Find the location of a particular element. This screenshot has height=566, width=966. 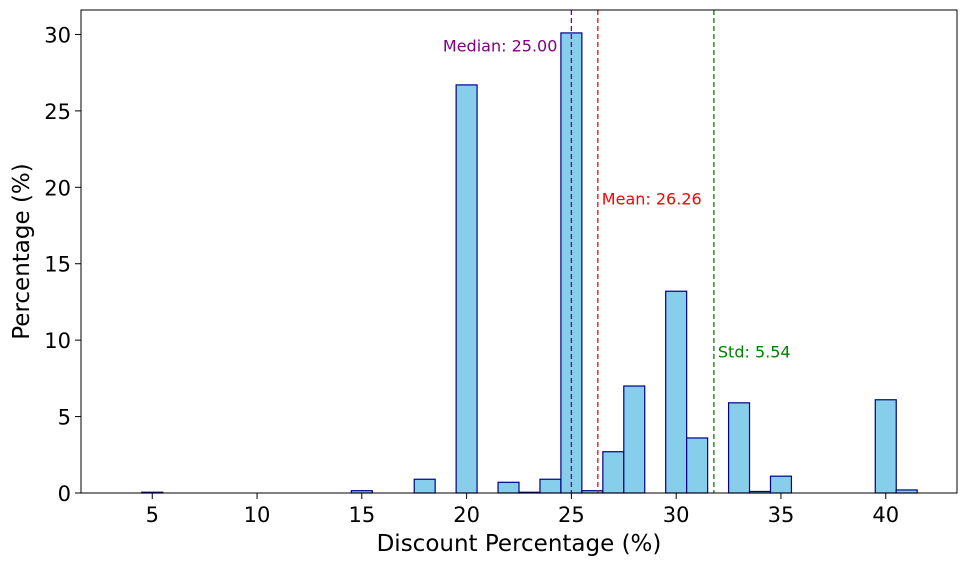

x-tick-label: 5 is located at coordinates (152, 515).